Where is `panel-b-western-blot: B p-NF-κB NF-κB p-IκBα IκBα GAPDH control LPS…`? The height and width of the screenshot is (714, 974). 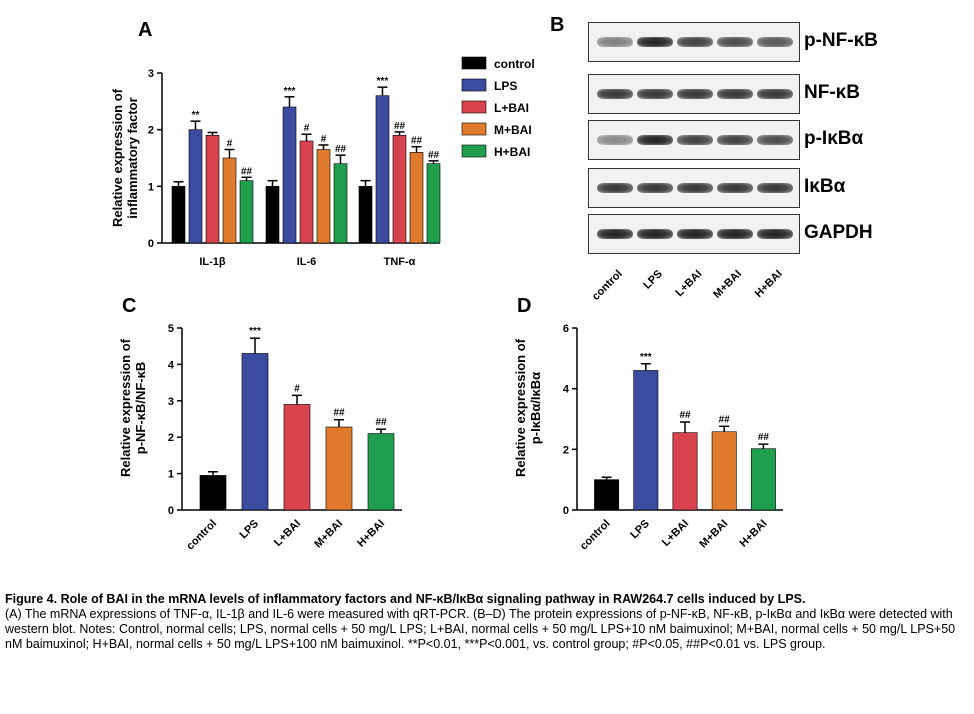 panel-b-western-blot: B p-NF-κB NF-κB p-IκBα IκBα GAPDH control LPS… is located at coordinates (713, 162).